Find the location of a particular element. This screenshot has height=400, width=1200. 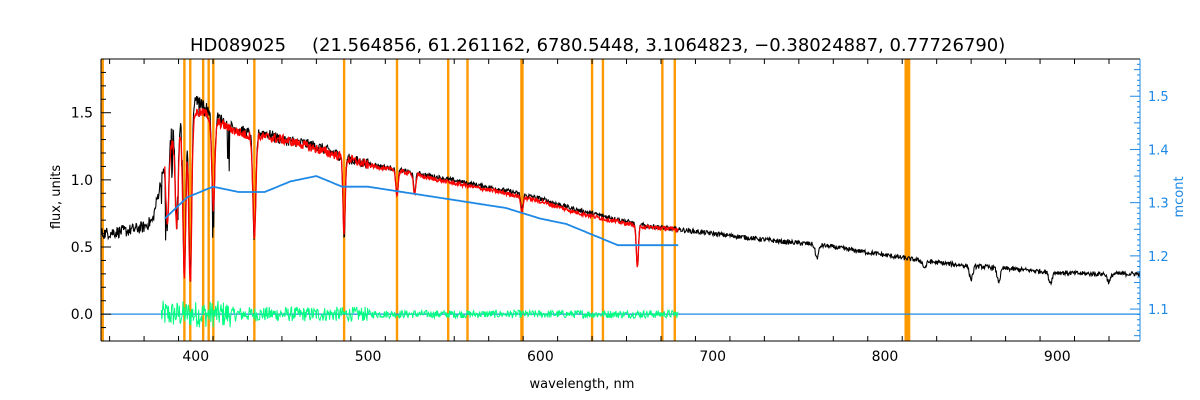

residuals-series is located at coordinates (419, 314).